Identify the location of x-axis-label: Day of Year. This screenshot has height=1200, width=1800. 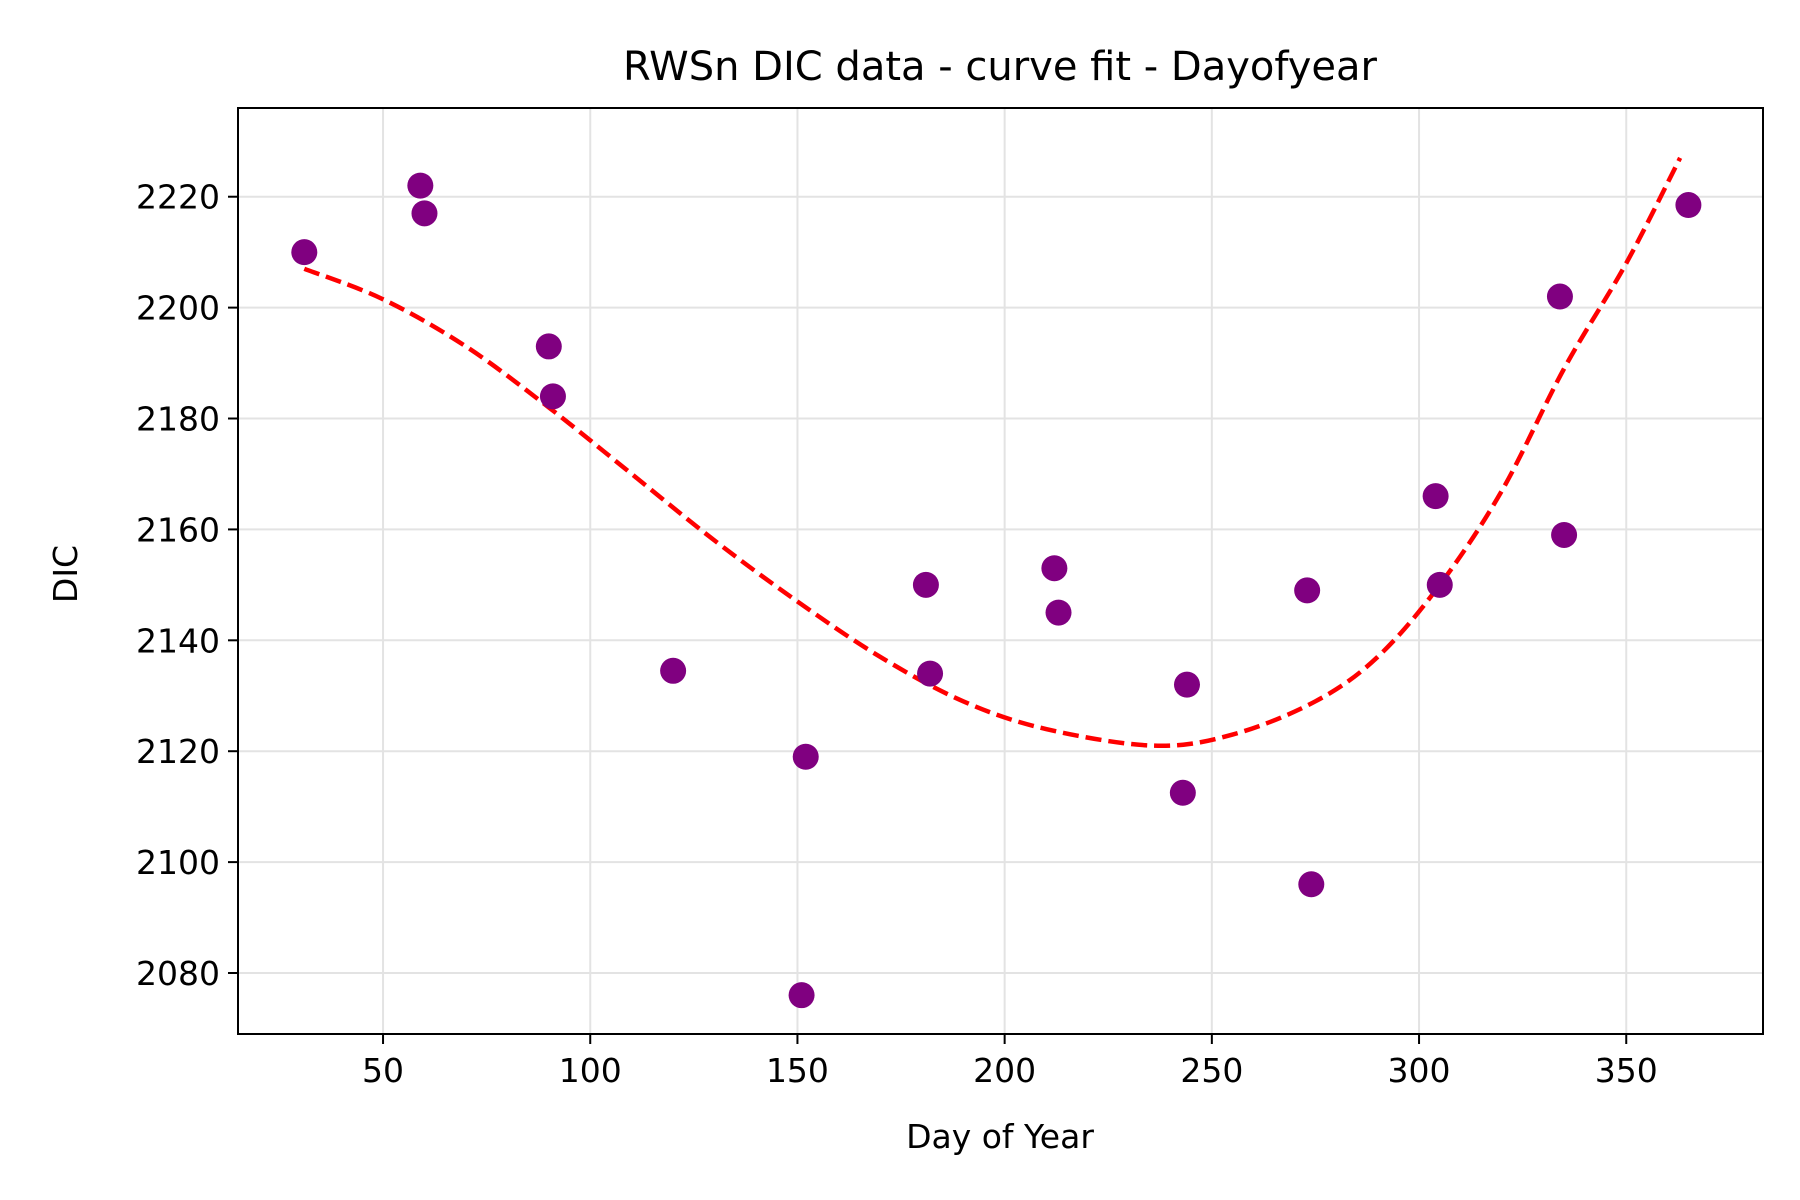
(1000, 1136).